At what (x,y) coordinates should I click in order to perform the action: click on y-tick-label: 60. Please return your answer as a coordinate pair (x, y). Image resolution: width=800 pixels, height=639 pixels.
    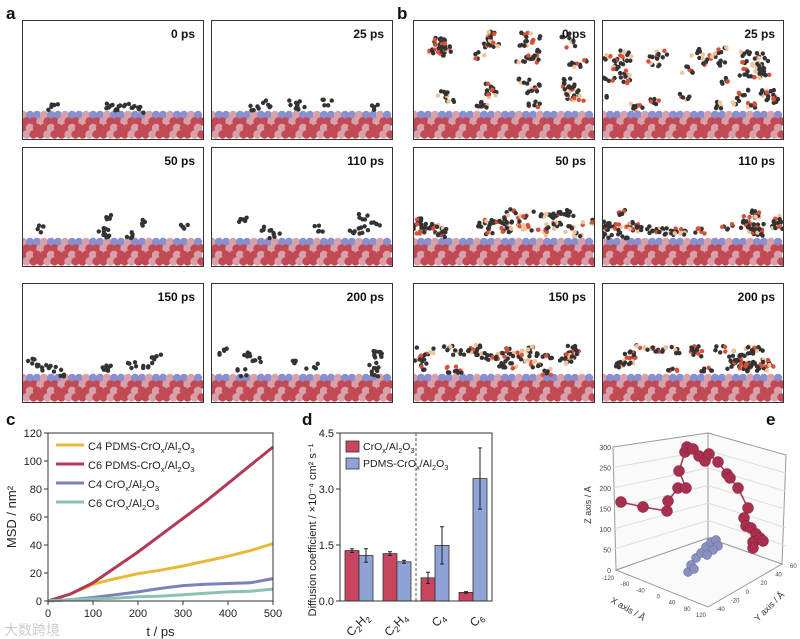
    Looking at the image, I should click on (793, 567).